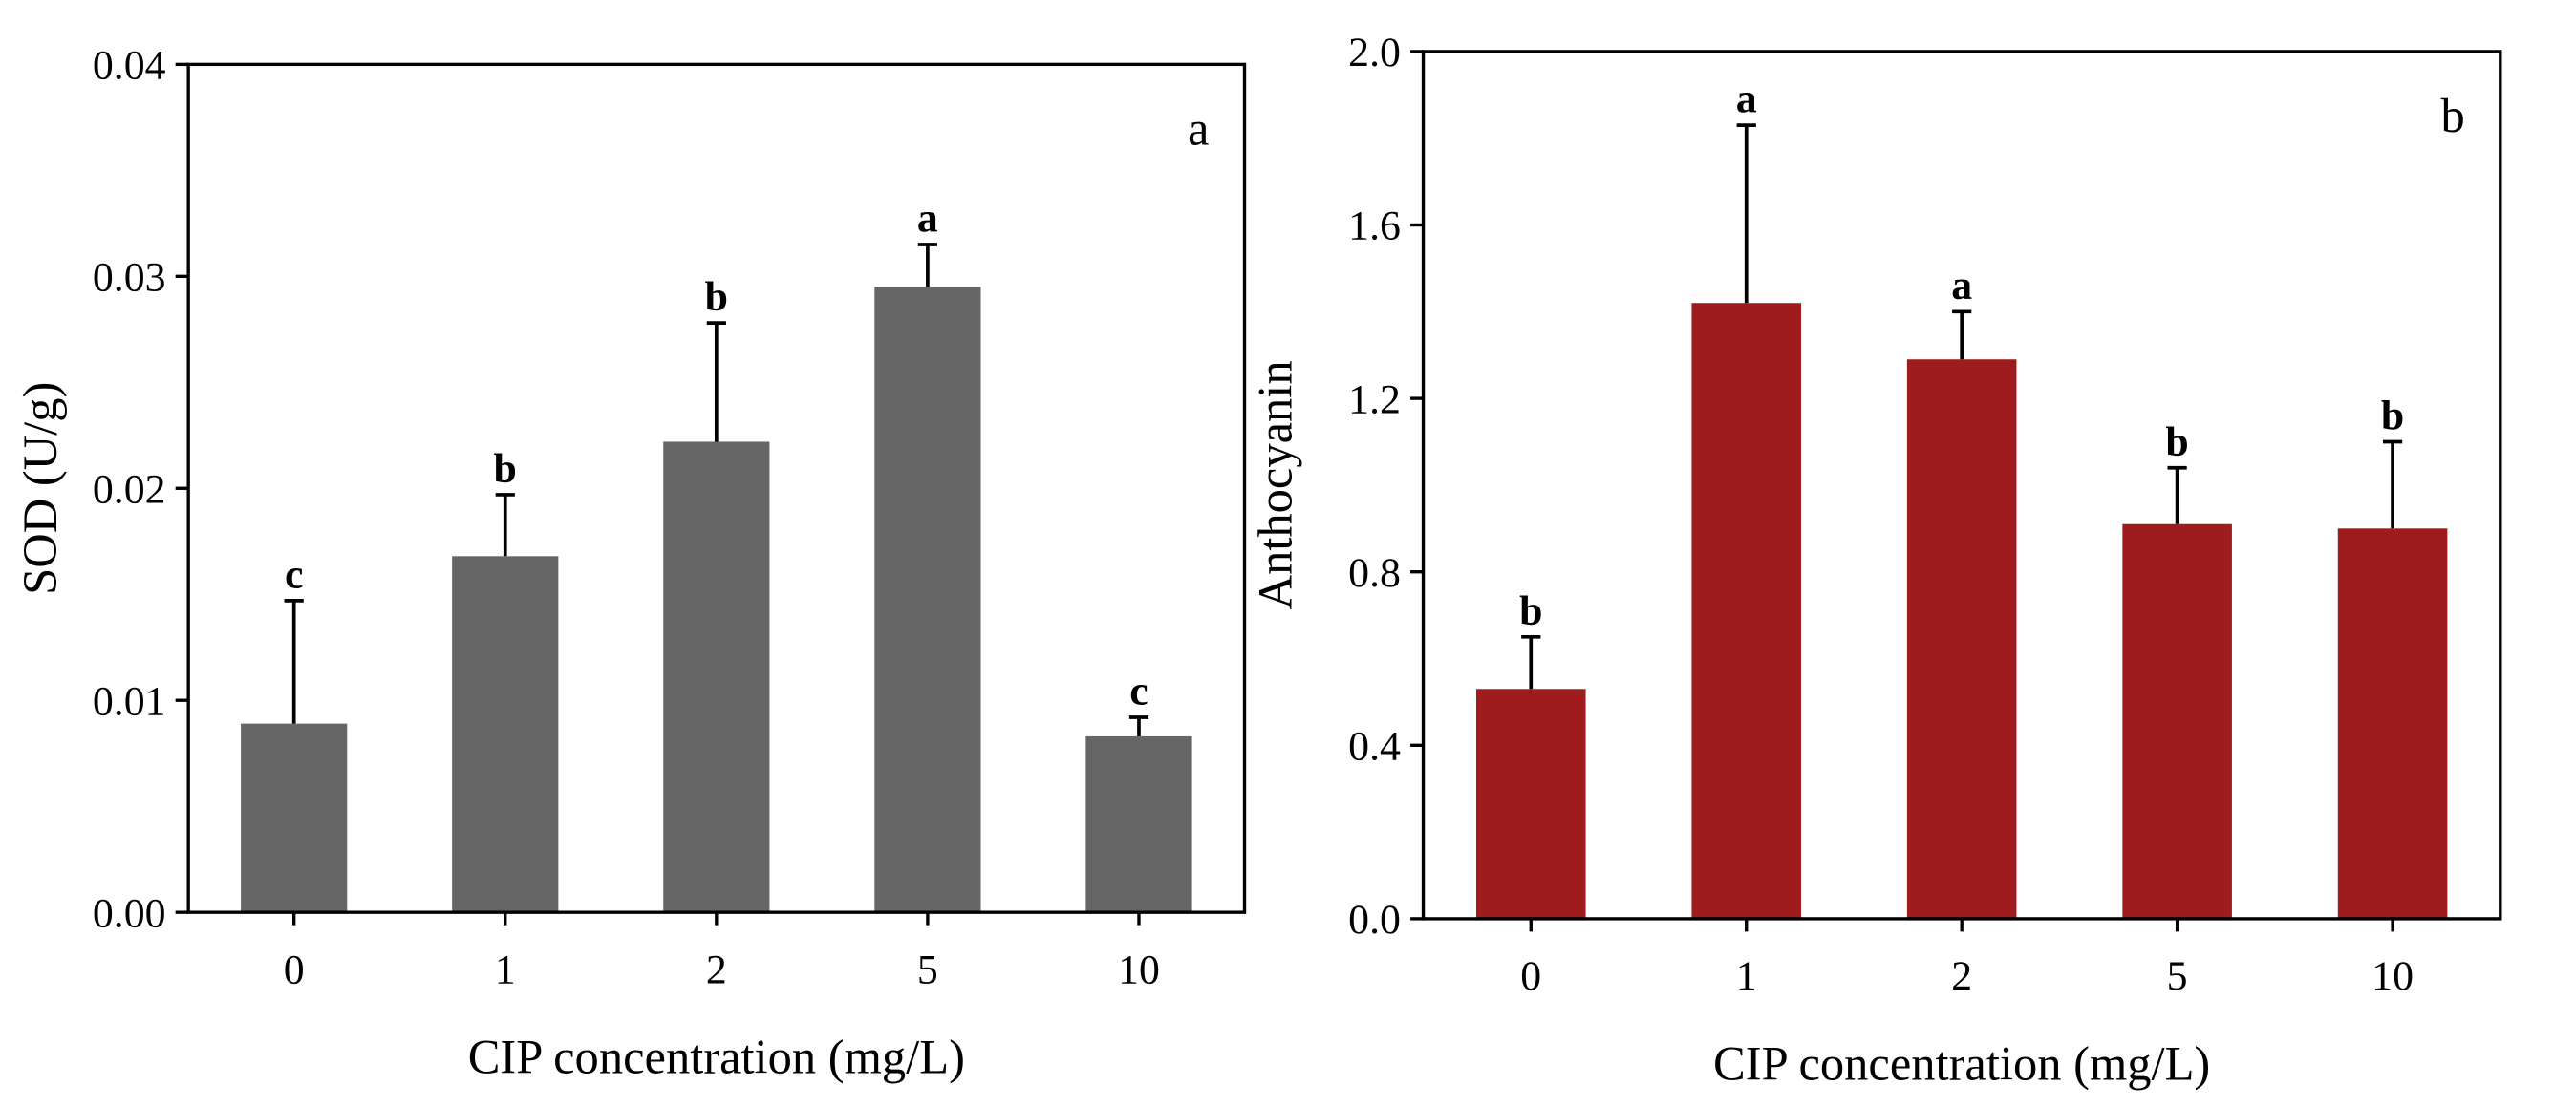 Image resolution: width=2576 pixels, height=1107 pixels. Describe the element at coordinates (1374, 746) in the screenshot. I see `y-tick-label: 0.4` at that location.